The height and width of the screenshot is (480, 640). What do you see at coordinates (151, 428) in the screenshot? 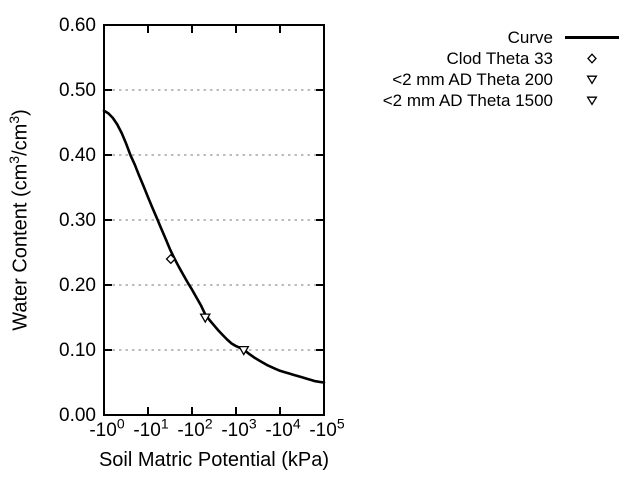
I see `x-tick-label: -101` at bounding box center [151, 428].